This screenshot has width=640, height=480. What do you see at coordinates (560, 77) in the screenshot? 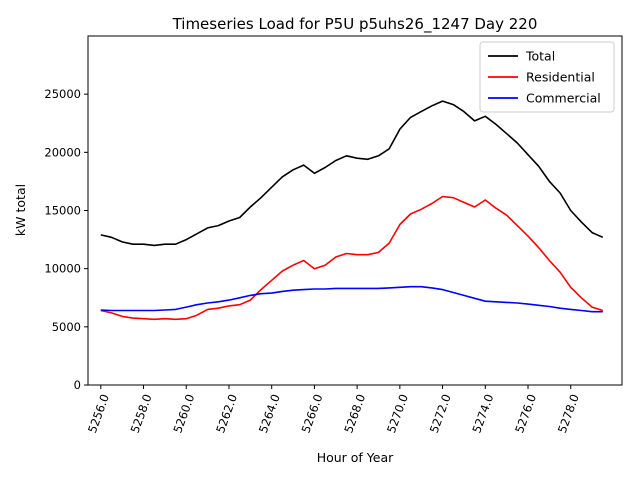
I see `legend-label-residential: Residential` at bounding box center [560, 77].